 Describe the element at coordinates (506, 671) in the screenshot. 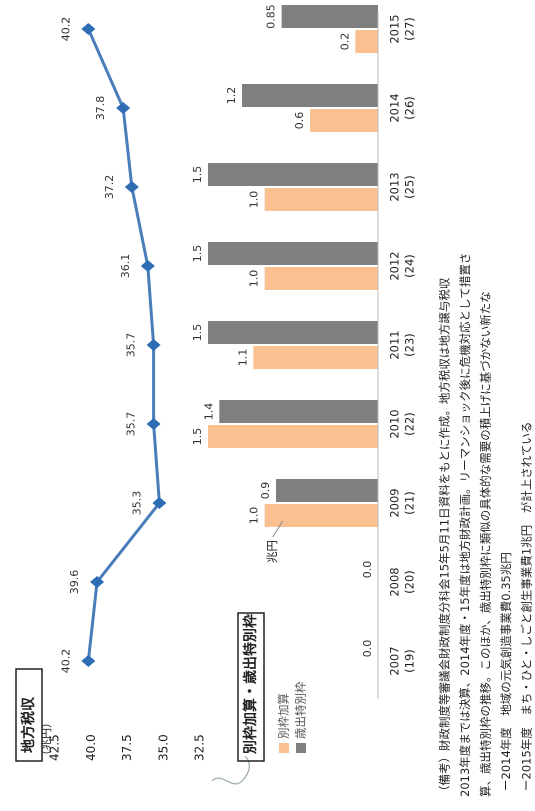

I see `note: ー2014年度 地域の元気創造事業費0.35兆円` at that location.